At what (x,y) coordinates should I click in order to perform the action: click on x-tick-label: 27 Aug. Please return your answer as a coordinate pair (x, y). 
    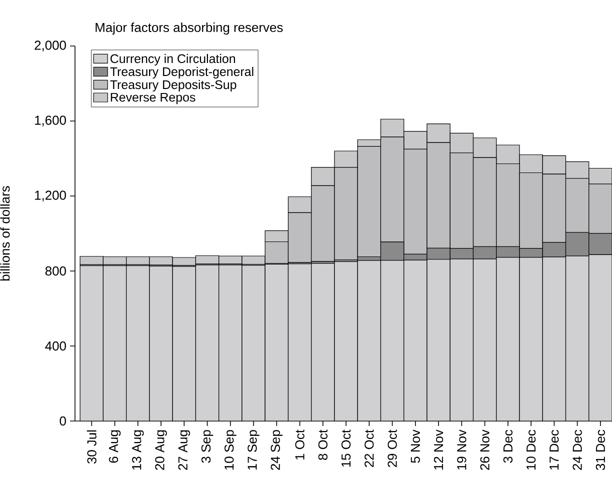
    Looking at the image, I should click on (184, 450).